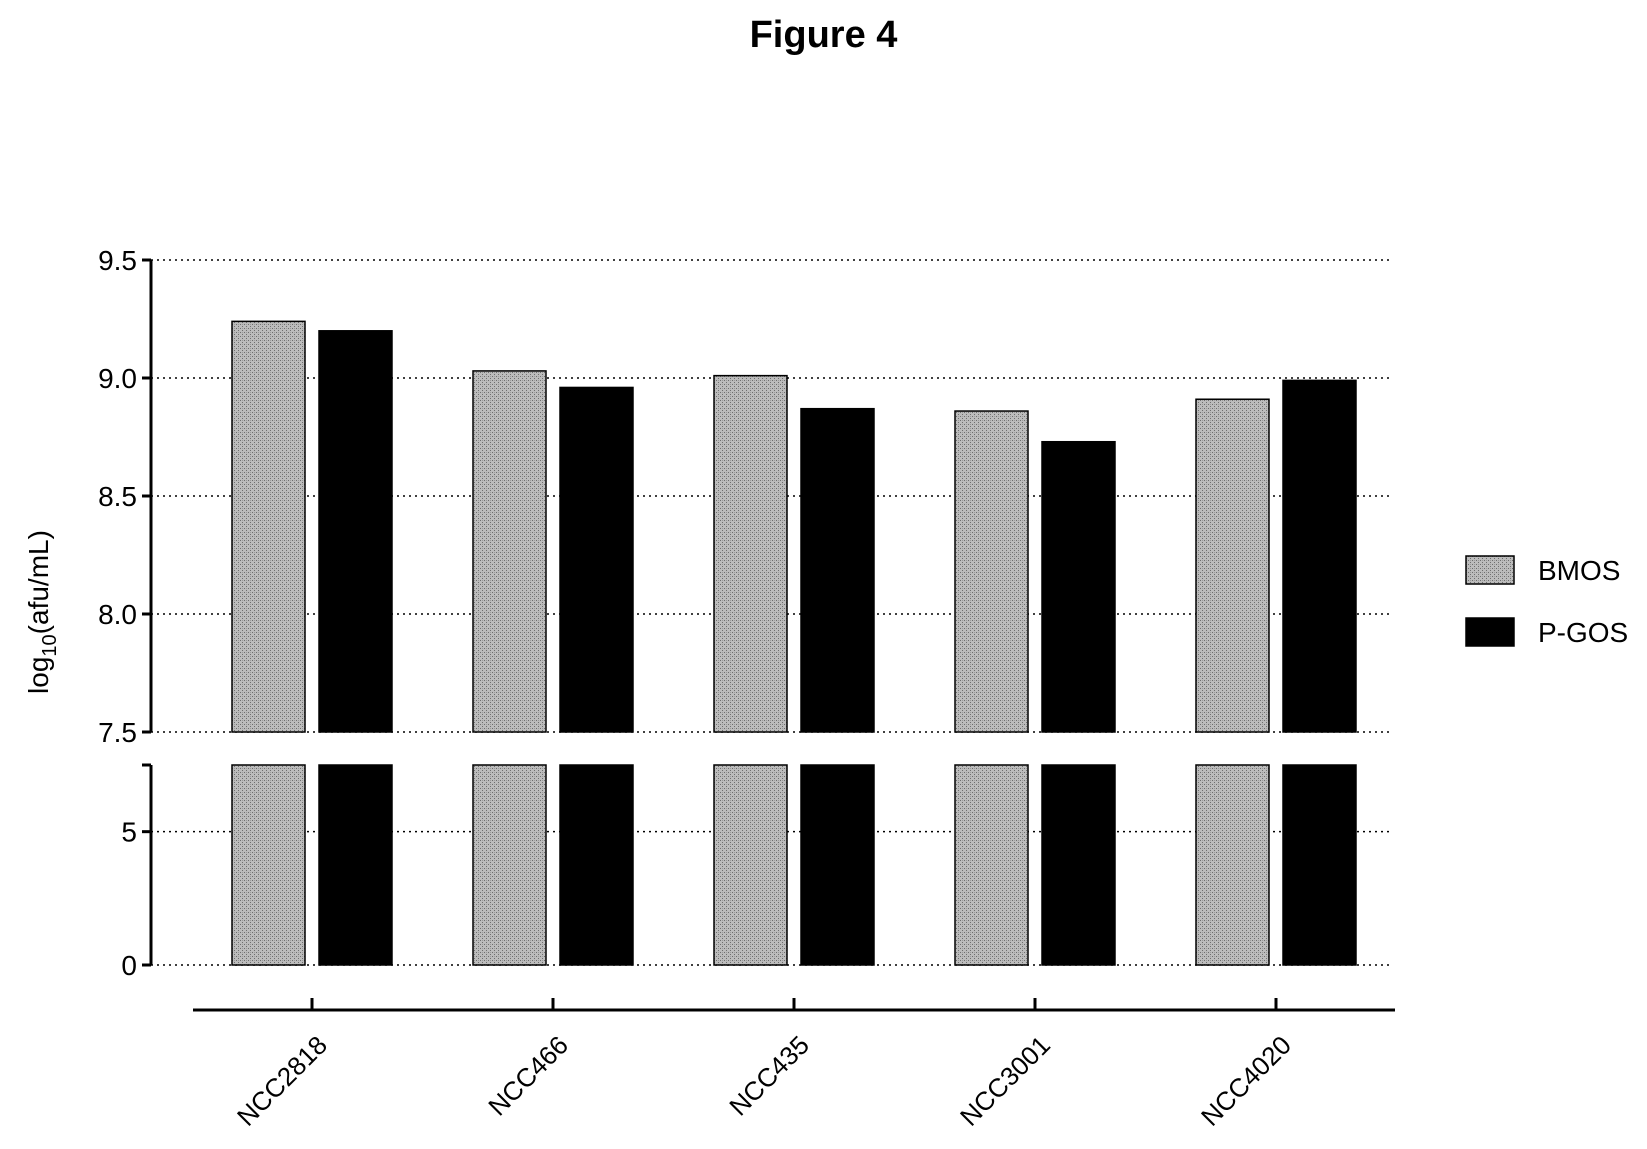 The image size is (1647, 1149). I want to click on bar-lower-bmos-ncc3001, so click(991, 865).